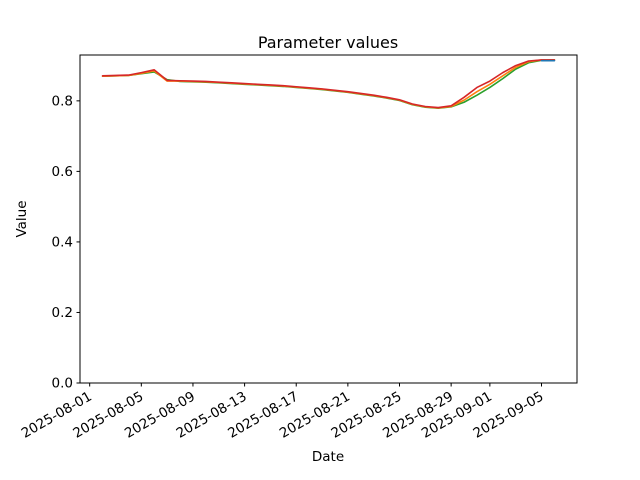 The width and height of the screenshot is (640, 480). I want to click on series-group, so click(328, 84).